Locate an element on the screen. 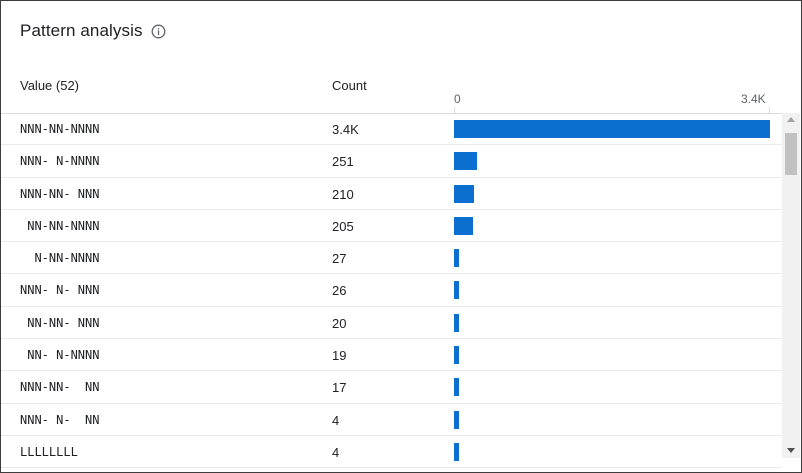 This screenshot has width=802, height=473. pattern-count: 205 is located at coordinates (343, 226).